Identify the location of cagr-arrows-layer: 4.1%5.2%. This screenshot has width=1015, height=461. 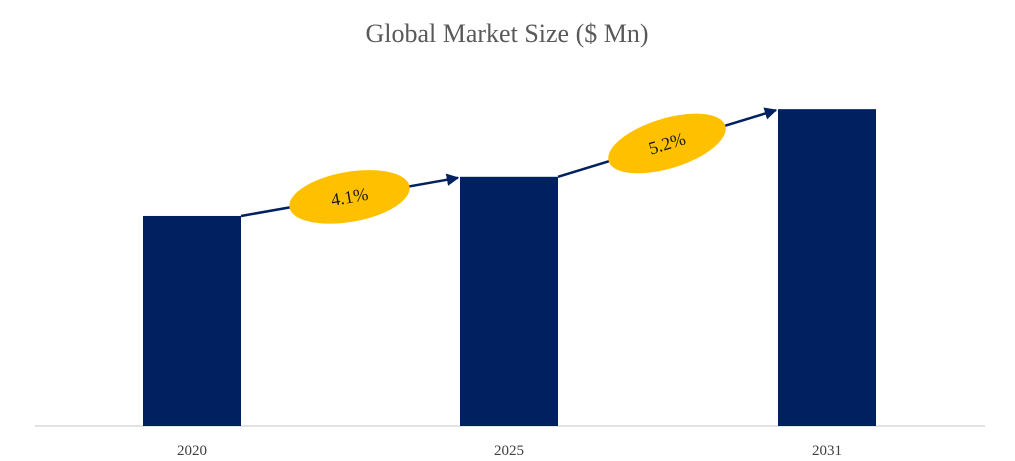
(509, 165).